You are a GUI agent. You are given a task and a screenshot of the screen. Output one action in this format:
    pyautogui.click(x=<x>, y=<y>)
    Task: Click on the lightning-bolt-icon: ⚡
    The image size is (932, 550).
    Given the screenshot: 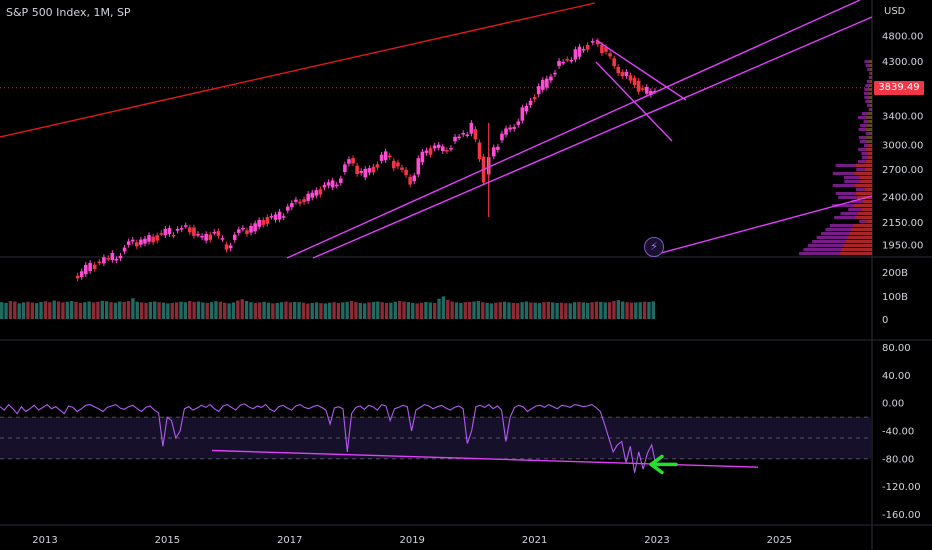 What is the action you would take?
    pyautogui.click(x=654, y=247)
    